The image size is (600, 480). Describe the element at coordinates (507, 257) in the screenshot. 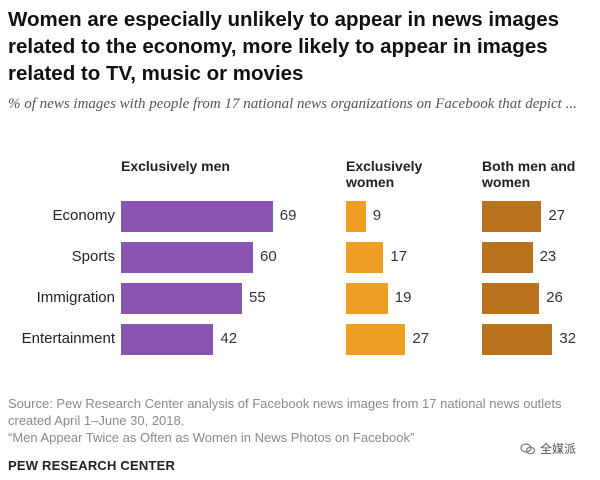

I see `bar-both-sports` at that location.